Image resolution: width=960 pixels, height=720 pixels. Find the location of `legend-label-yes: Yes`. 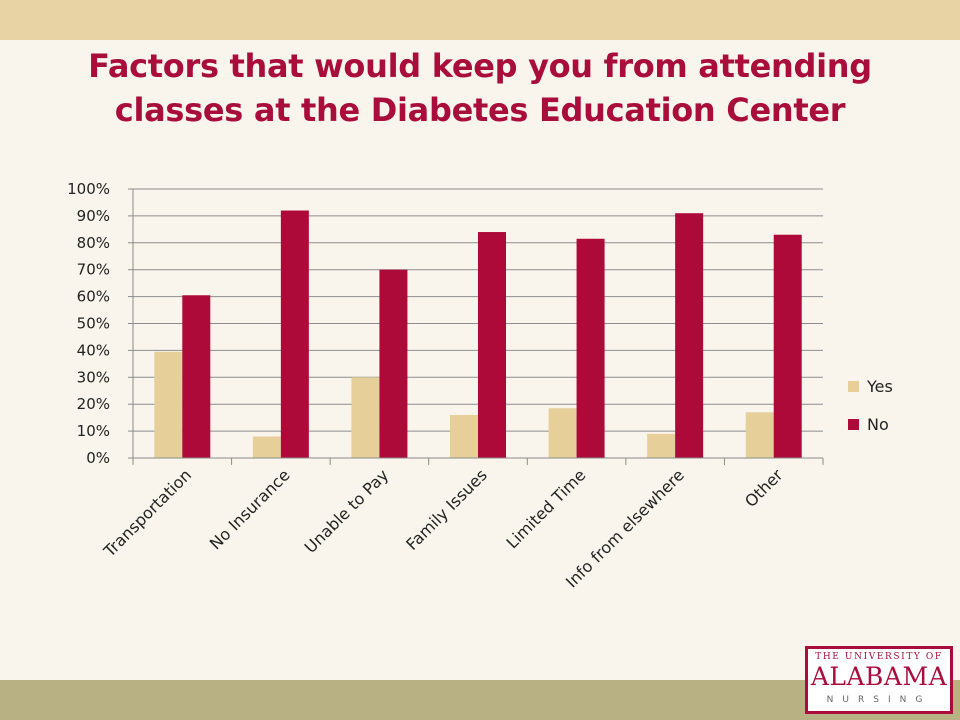

legend-label-yes: Yes is located at coordinates (879, 386).